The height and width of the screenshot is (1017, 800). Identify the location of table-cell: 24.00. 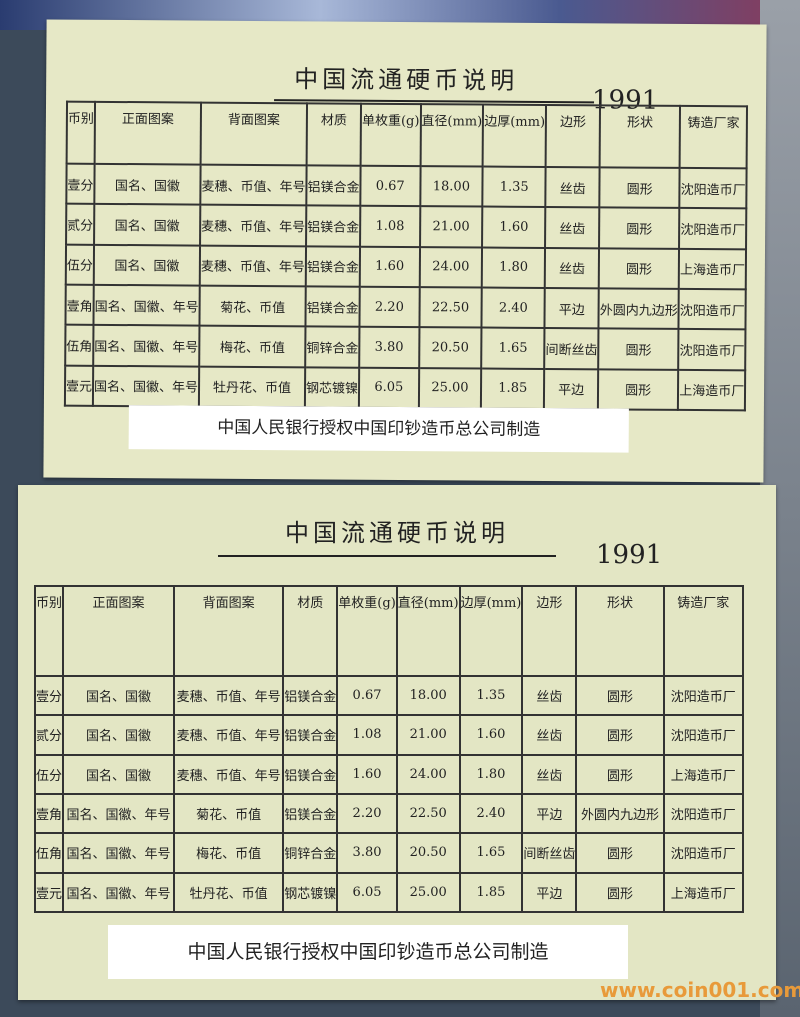
(428, 774).